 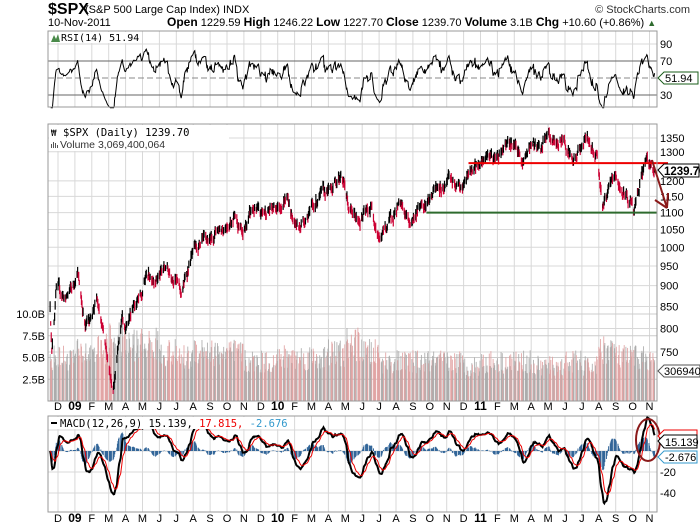 I want to click on price-axis-label: 1350, so click(x=672, y=139).